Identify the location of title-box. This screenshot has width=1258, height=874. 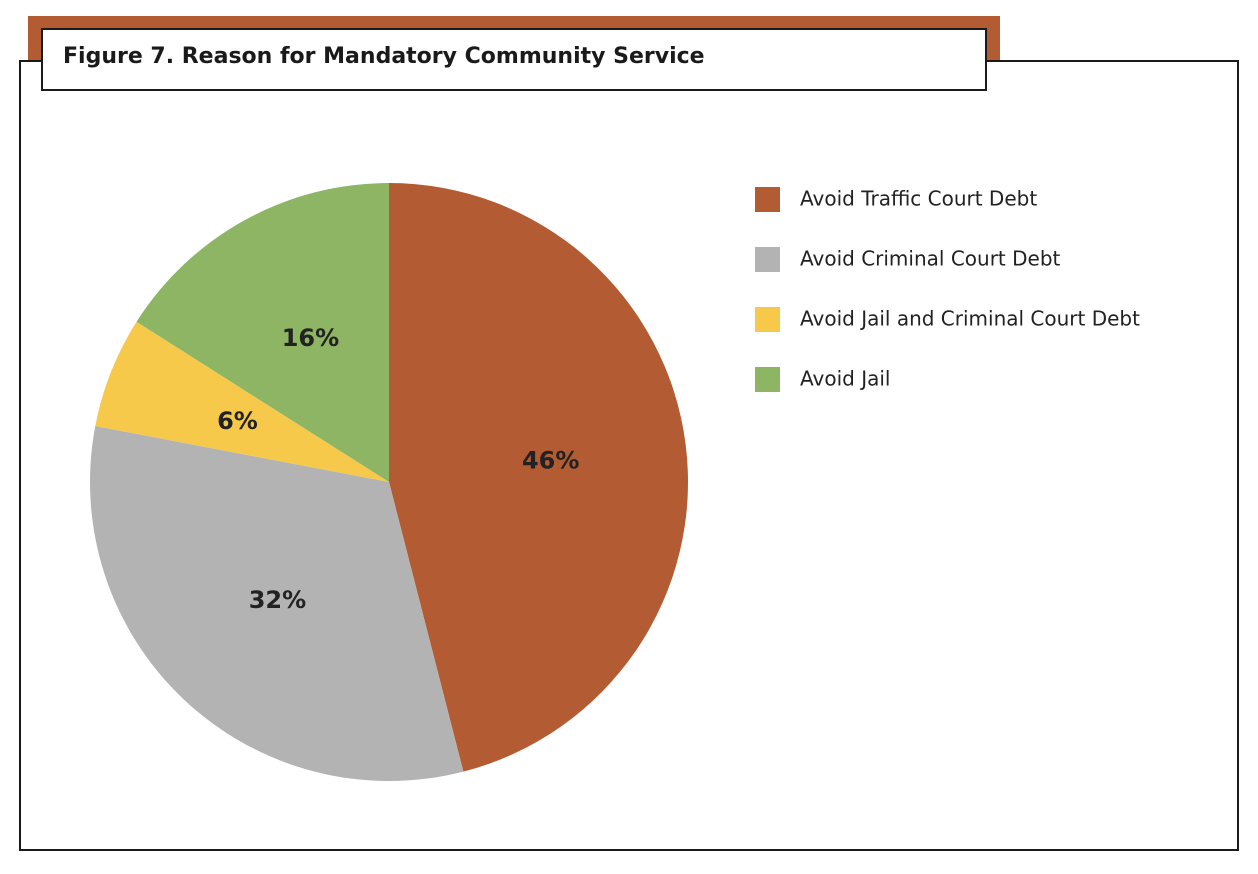
(514, 59).